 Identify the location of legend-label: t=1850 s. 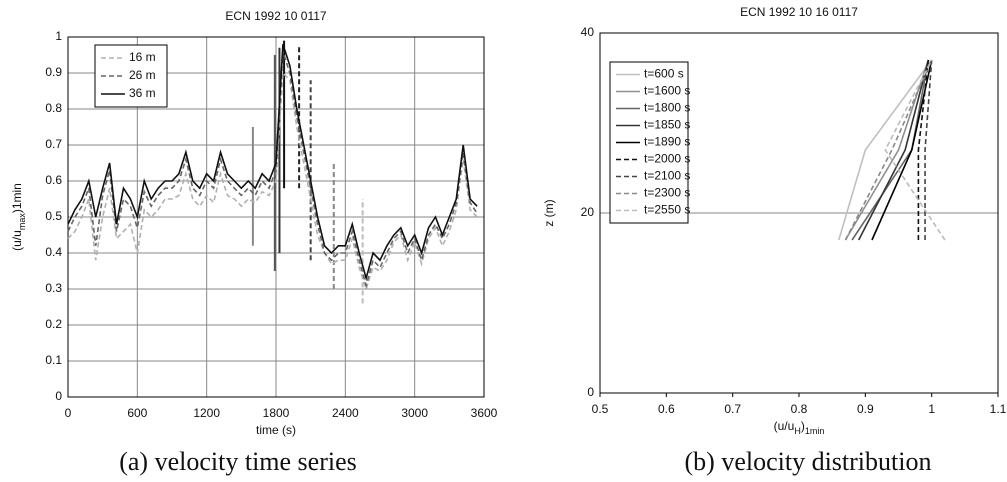
(667, 125).